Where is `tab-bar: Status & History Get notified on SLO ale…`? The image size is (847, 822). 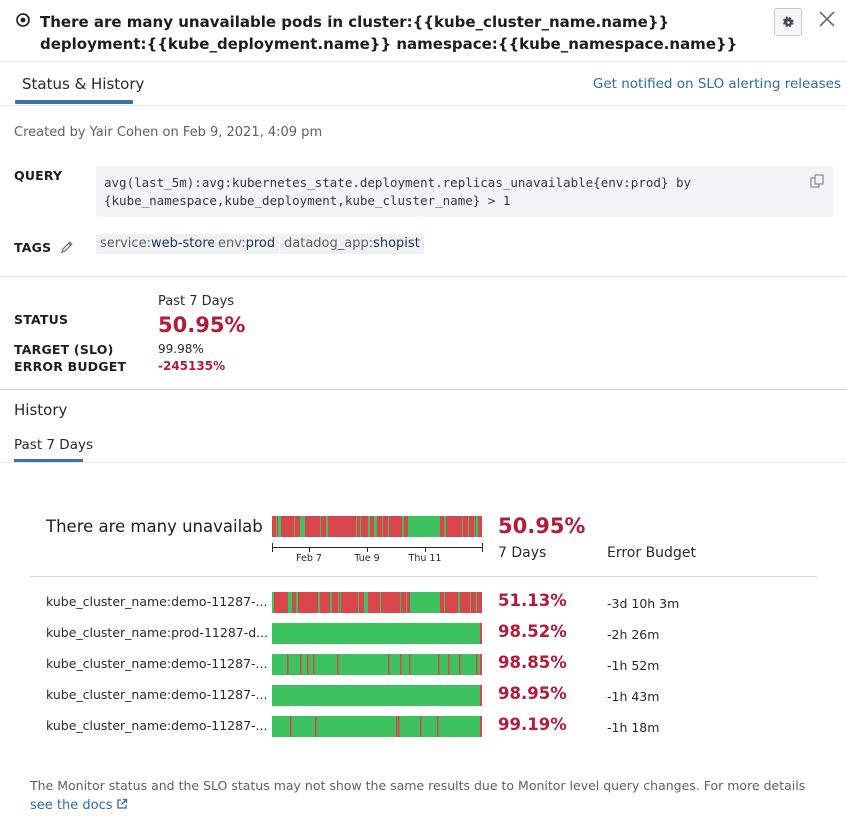 tab-bar: Status & History Get notified on SLO ale… is located at coordinates (423, 84).